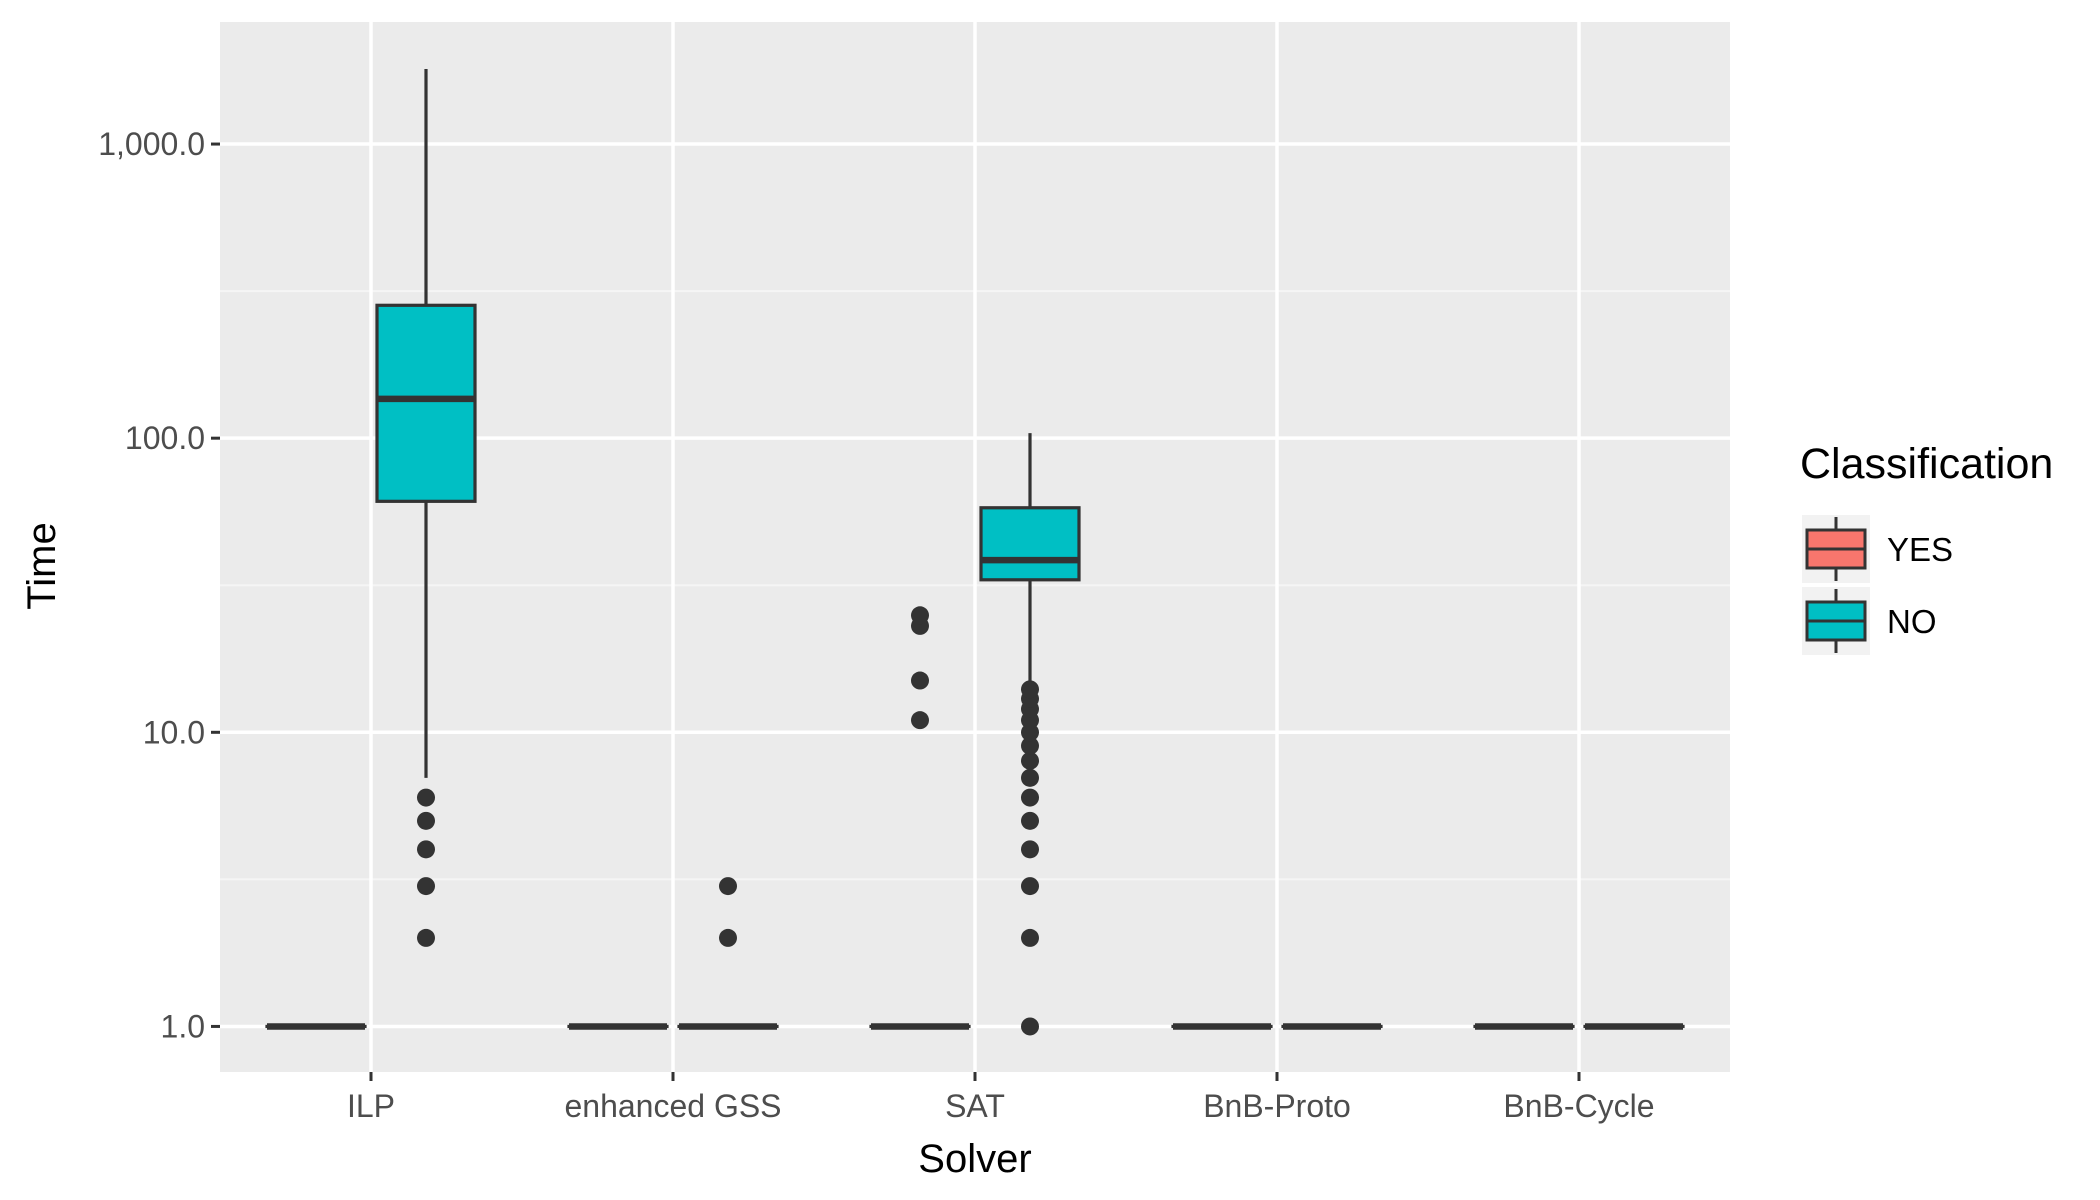 The image size is (2100, 1200). What do you see at coordinates (42, 565) in the screenshot?
I see `y-axis-title: Time` at bounding box center [42, 565].